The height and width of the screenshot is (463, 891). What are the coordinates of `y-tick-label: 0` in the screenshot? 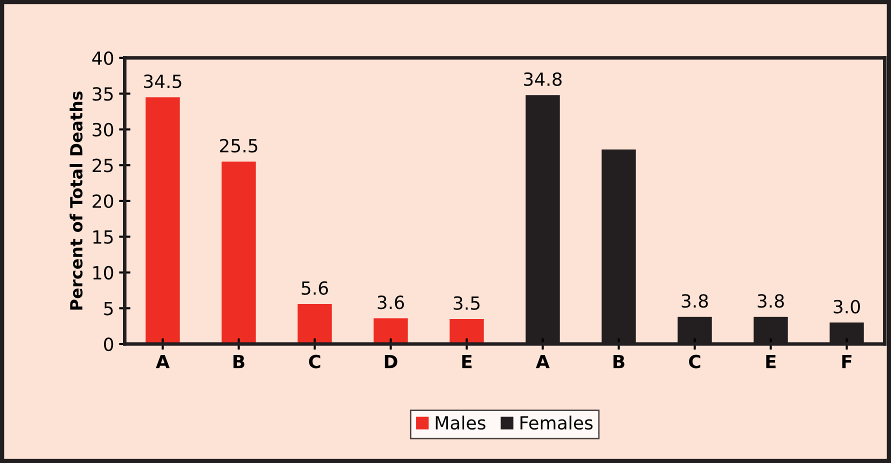 It's located at (109, 344).